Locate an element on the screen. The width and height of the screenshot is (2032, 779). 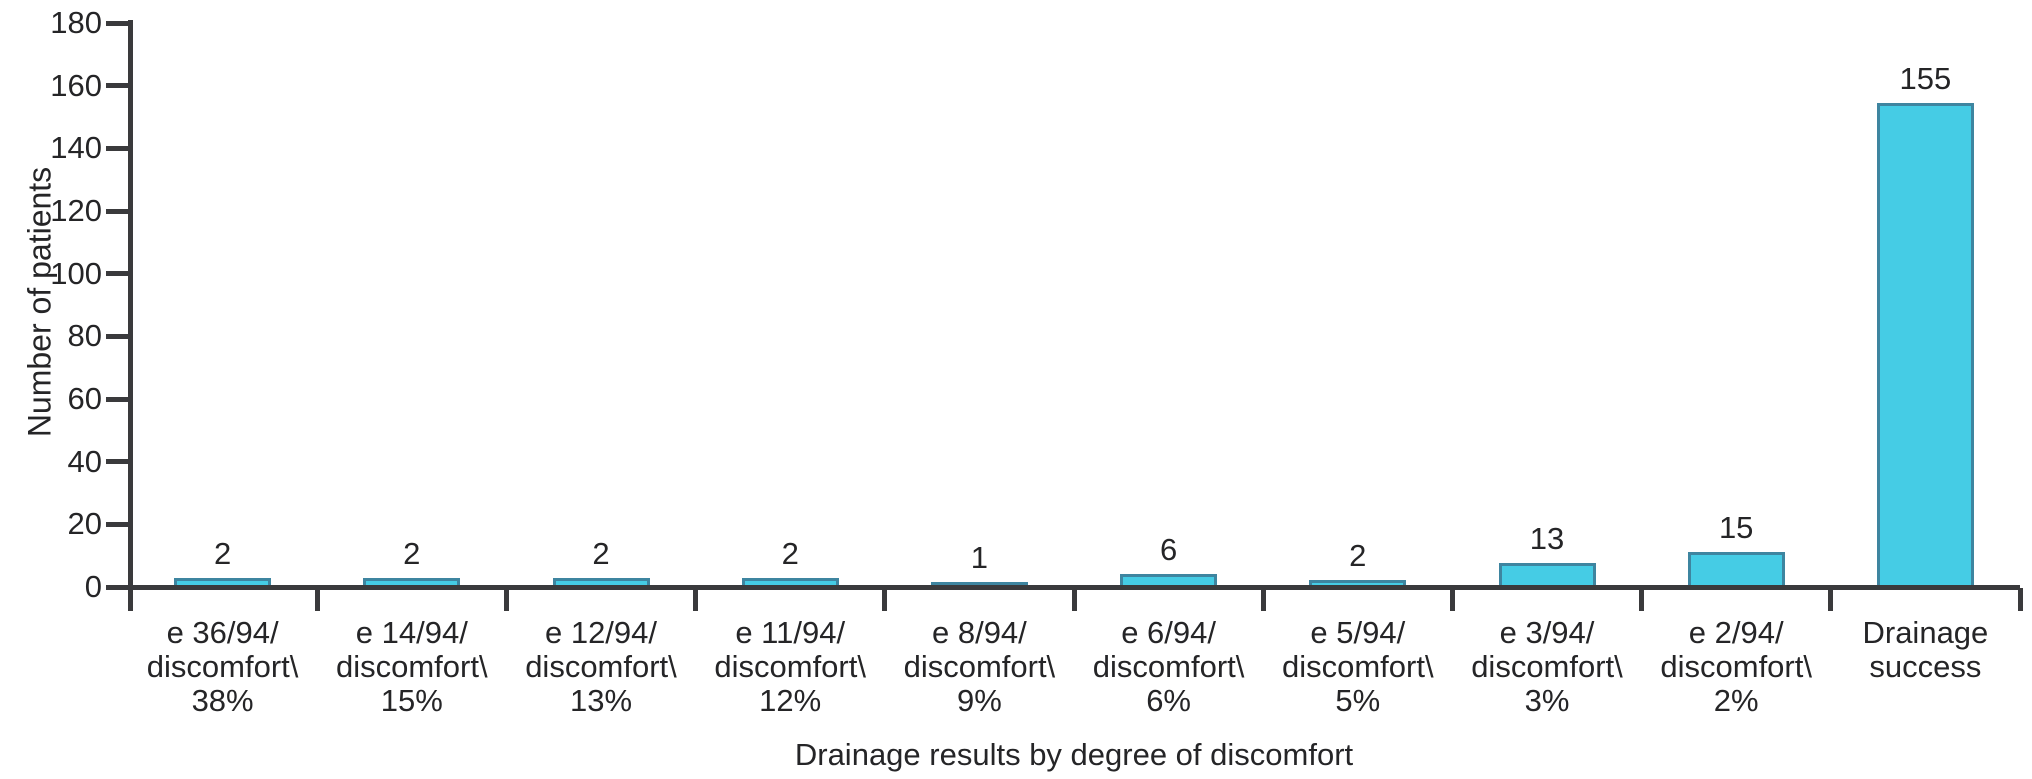
x-category-label: e 36/94/discomfort\ 38% is located at coordinates (223, 667).